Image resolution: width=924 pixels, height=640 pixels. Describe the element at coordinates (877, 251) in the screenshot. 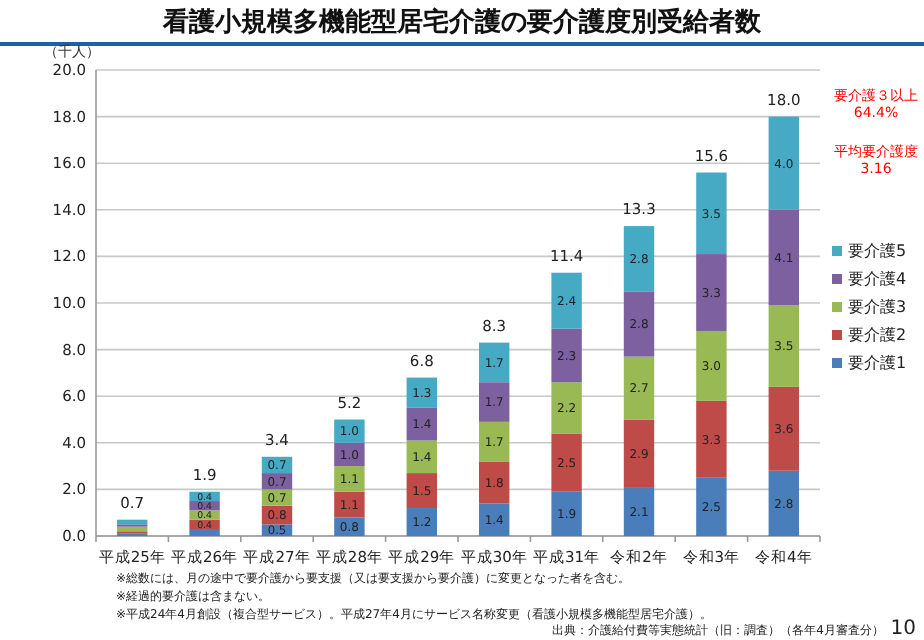

I see `legend-label: 要介護5` at that location.